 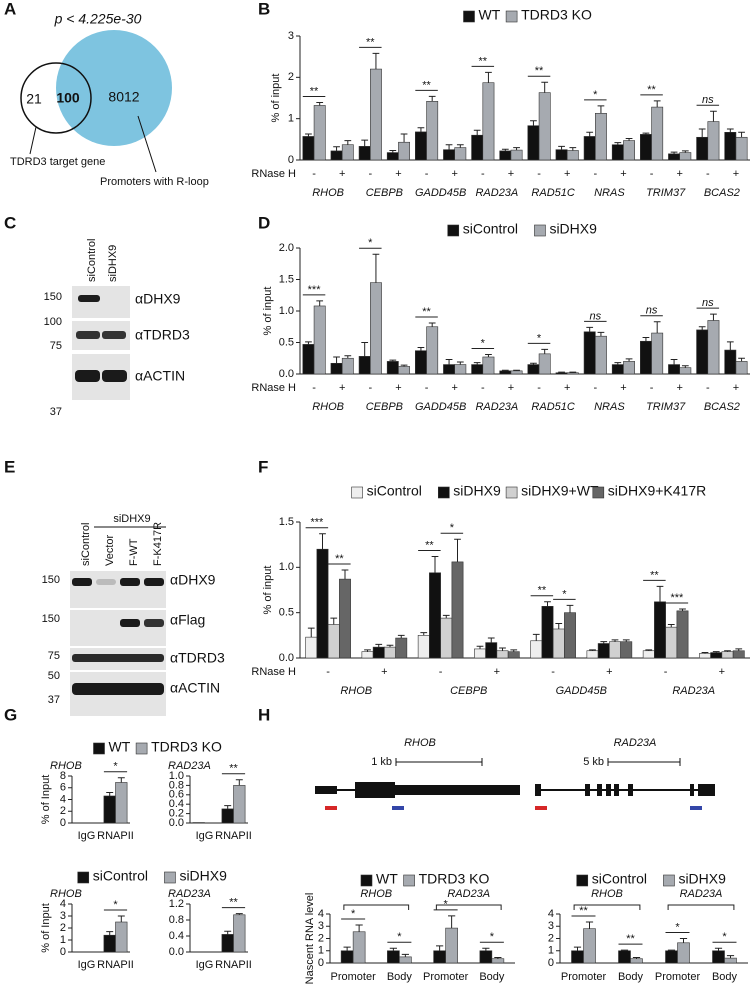 What do you see at coordinates (573, 229) in the screenshot?
I see `legend-label: siDHX9` at bounding box center [573, 229].